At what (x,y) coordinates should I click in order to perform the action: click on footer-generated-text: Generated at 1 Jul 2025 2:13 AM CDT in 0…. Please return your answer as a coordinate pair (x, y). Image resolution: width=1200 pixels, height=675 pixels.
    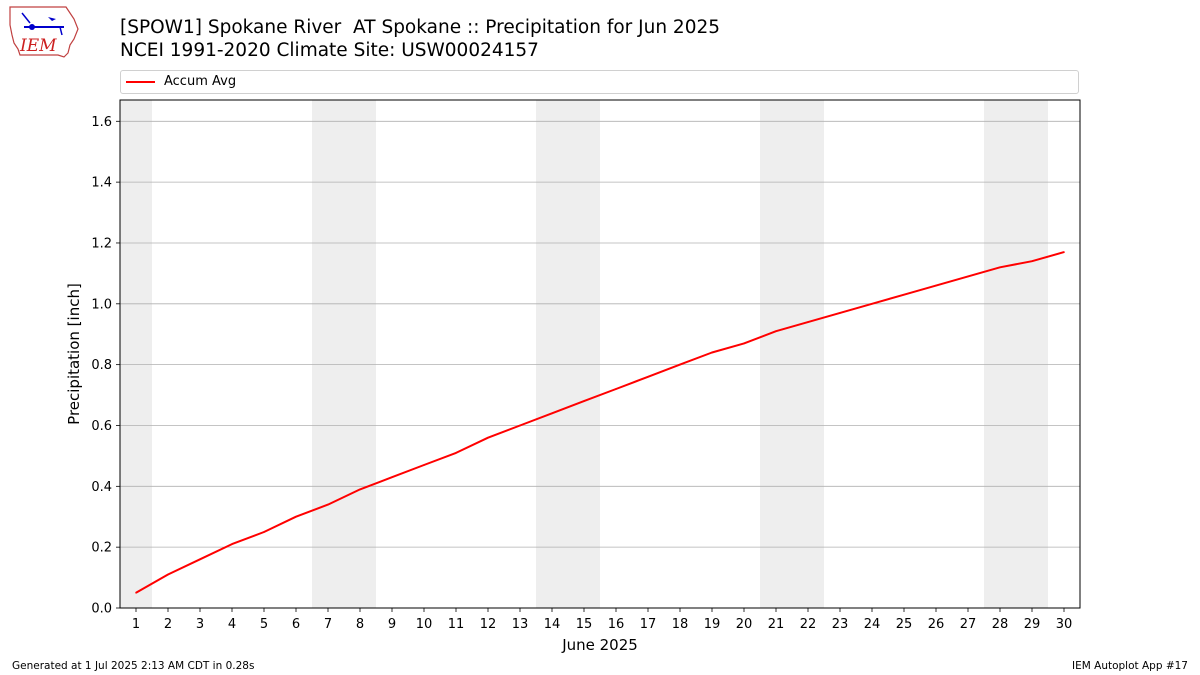
    Looking at the image, I should click on (133, 666).